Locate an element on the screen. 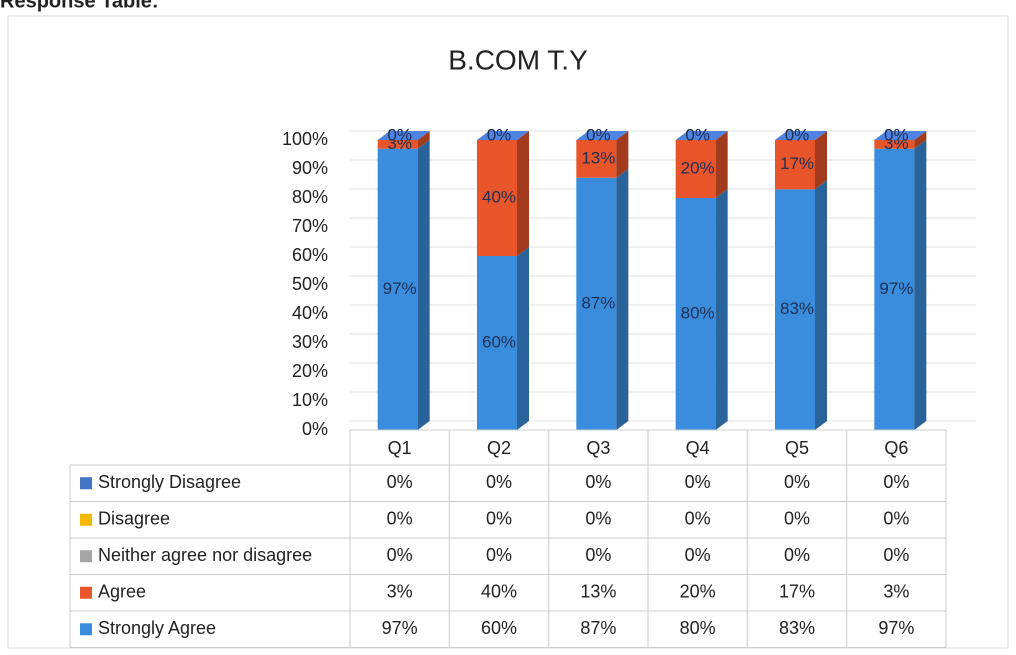  y-tick-label: 60% is located at coordinates (310, 255).